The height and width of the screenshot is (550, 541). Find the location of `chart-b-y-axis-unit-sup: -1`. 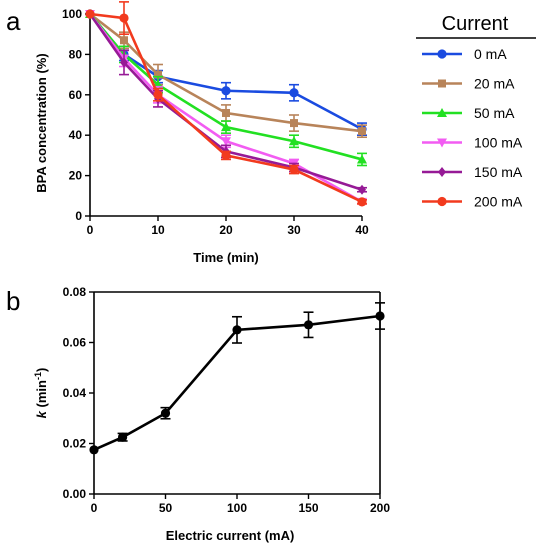

chart-b-y-axis-unit-sup: -1 is located at coordinates (38, 376).